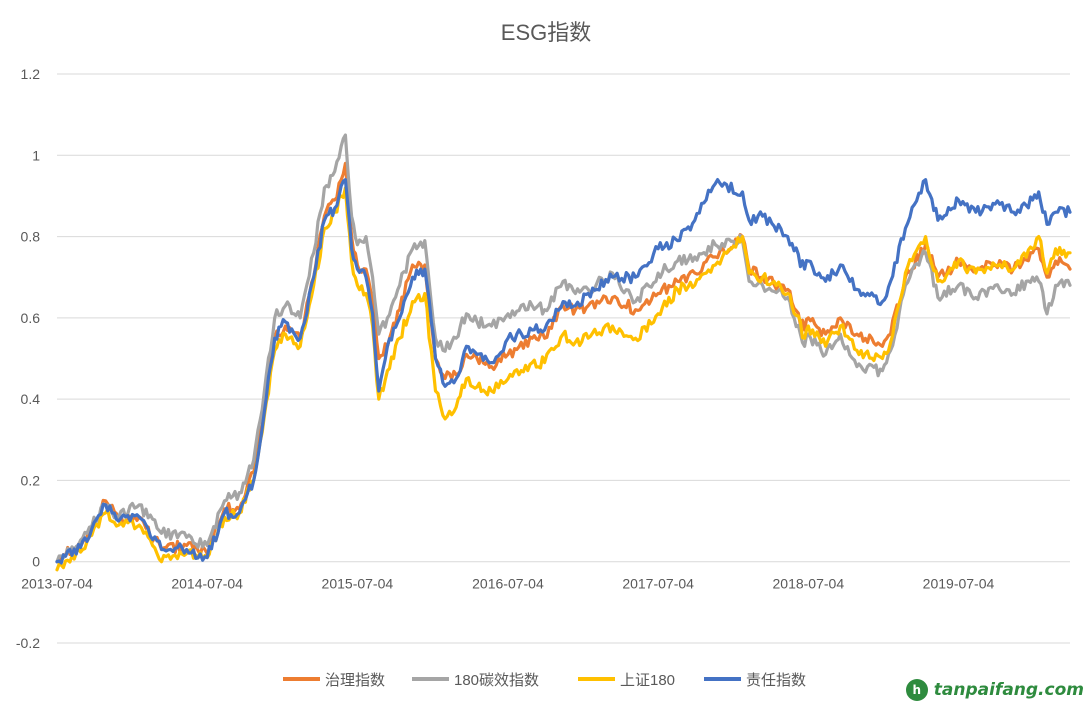 This screenshot has height=707, width=1092. I want to click on legend-label: 责任指数, so click(776, 680).